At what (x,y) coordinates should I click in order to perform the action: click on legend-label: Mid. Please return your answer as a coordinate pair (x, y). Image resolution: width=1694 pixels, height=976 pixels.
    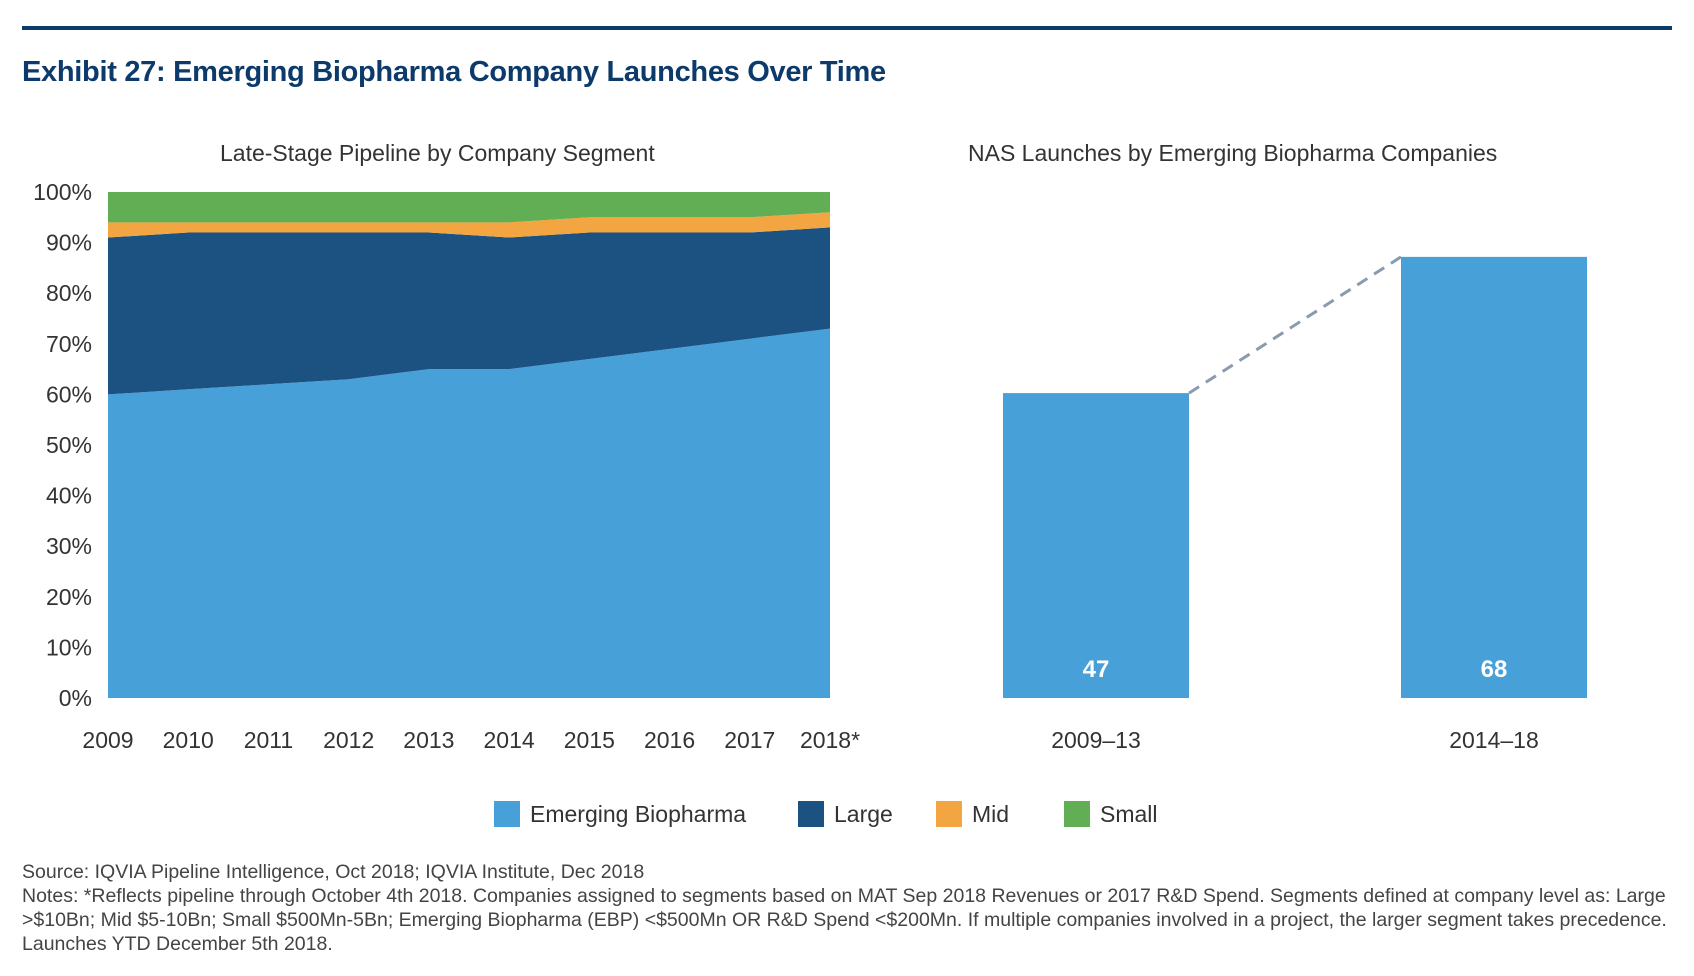
    Looking at the image, I should click on (991, 813).